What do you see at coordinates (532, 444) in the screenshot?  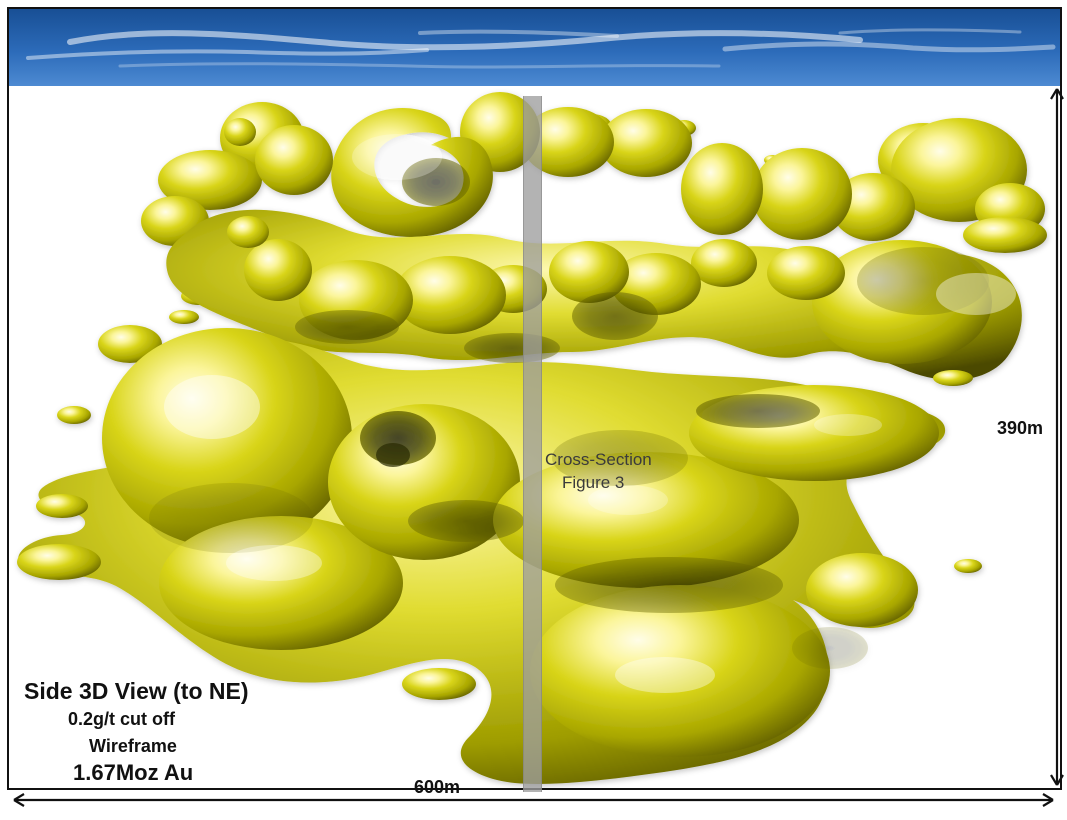 I see `cross-section-line` at bounding box center [532, 444].